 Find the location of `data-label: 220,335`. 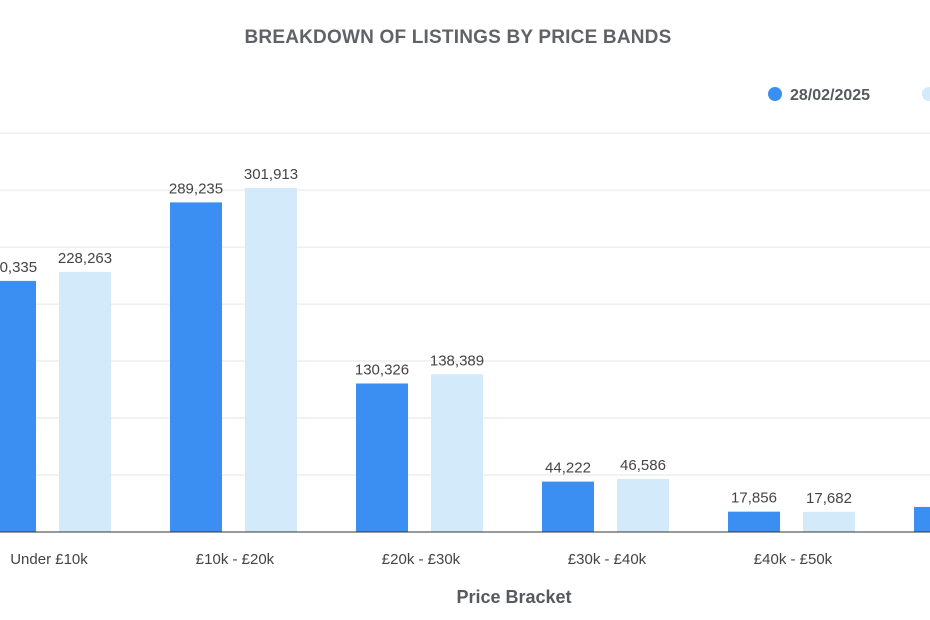

data-label: 220,335 is located at coordinates (18, 267).